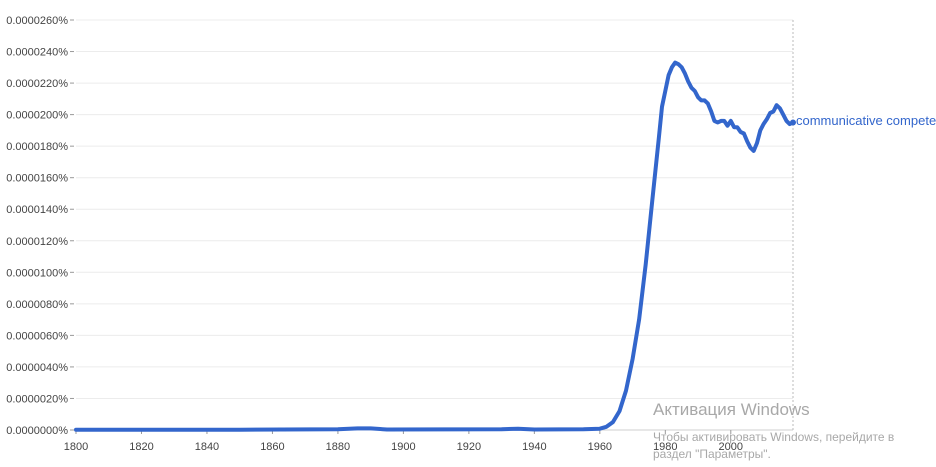  What do you see at coordinates (37, 273) in the screenshot?
I see `y-tick-label: 0.0000100%` at bounding box center [37, 273].